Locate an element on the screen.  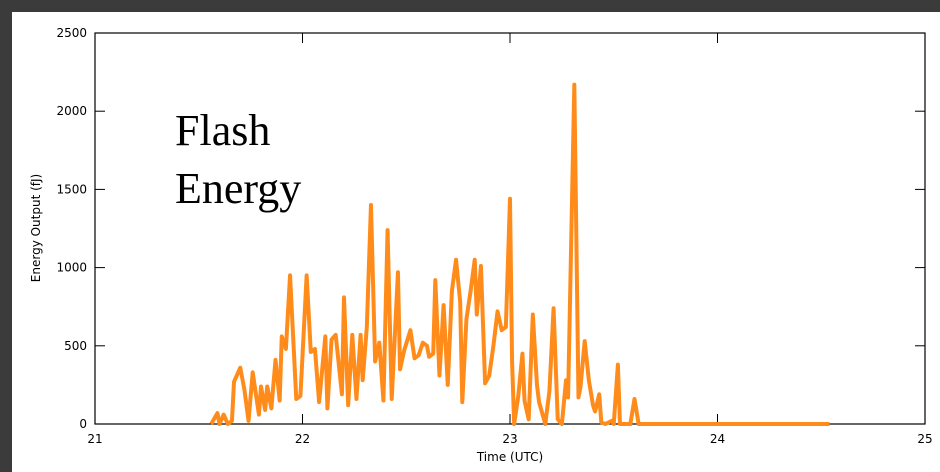
y-tick-label: 500 is located at coordinates (75, 346).